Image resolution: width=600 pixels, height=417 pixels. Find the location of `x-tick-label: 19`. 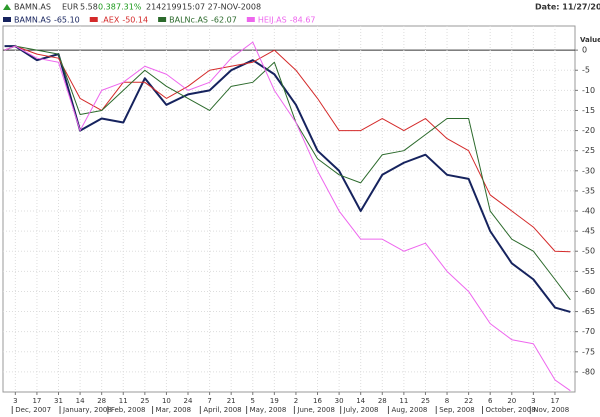

x-tick-label: 19 is located at coordinates (274, 401).